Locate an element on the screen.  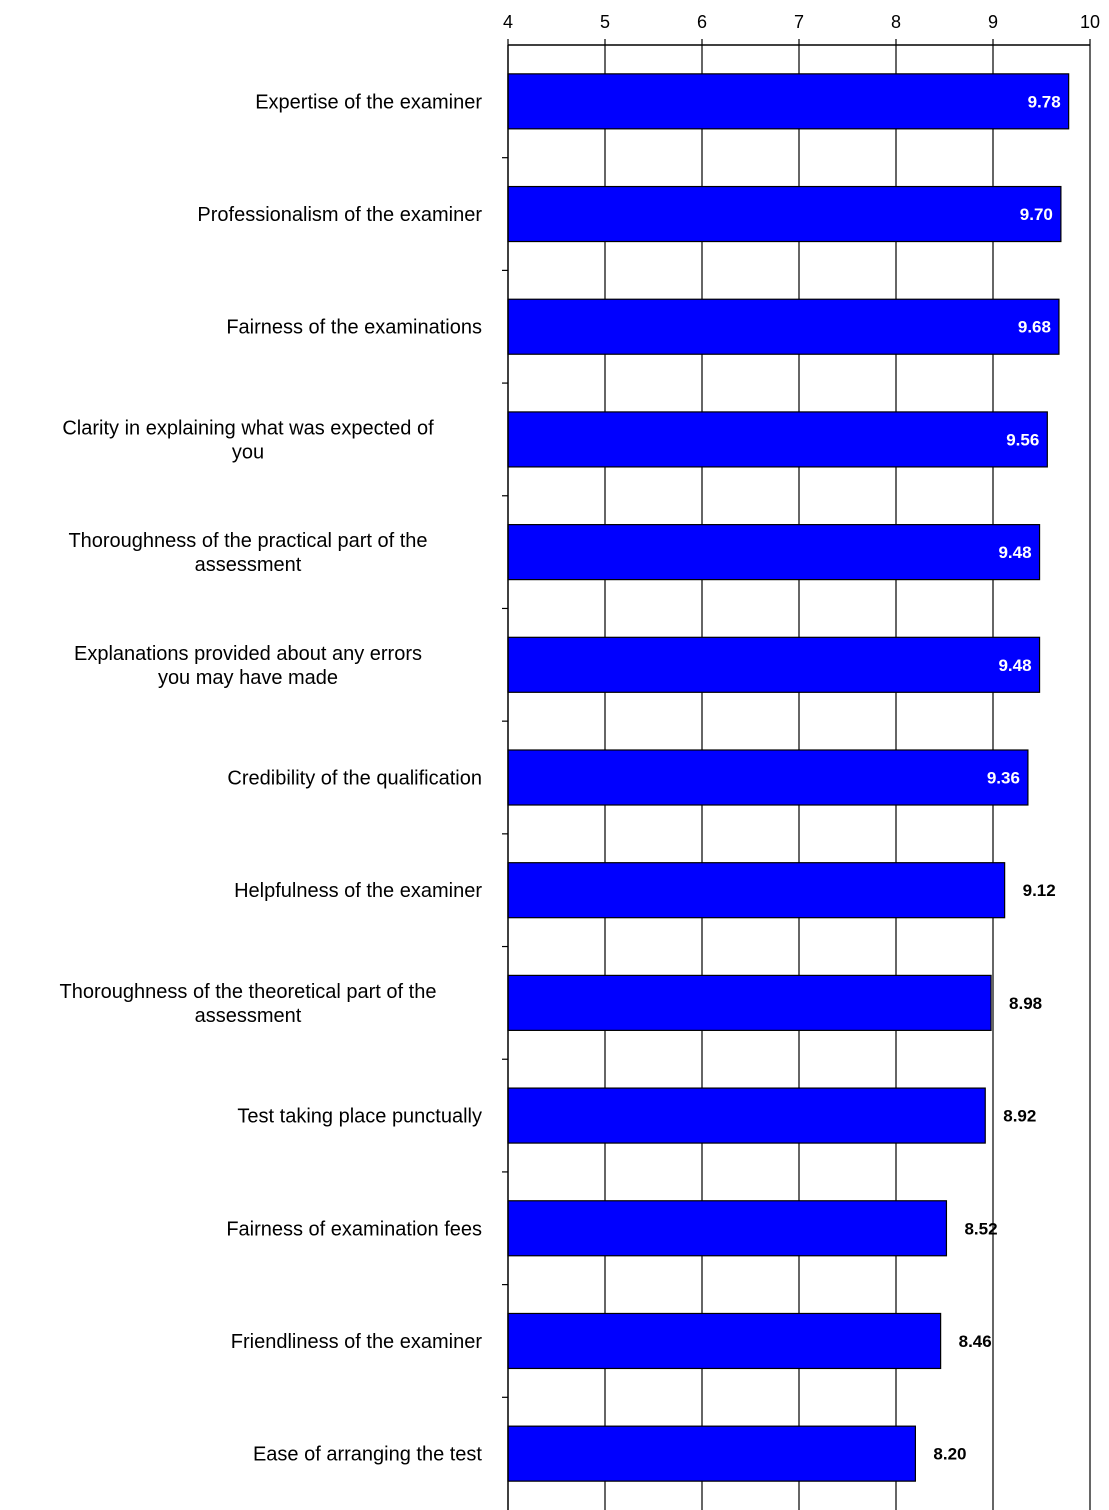
category-label: Credibility of the qualification is located at coordinates (354, 779).